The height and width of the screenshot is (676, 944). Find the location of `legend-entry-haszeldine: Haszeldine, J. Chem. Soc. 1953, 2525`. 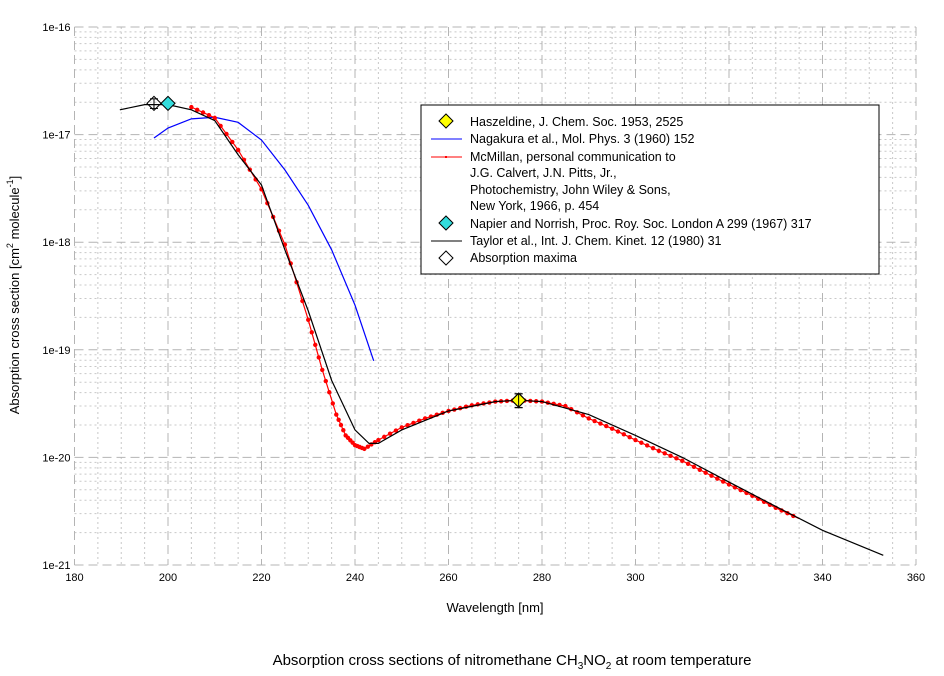

legend-entry-haszeldine: Haszeldine, J. Chem. Soc. 1953, 2525 is located at coordinates (560, 121).